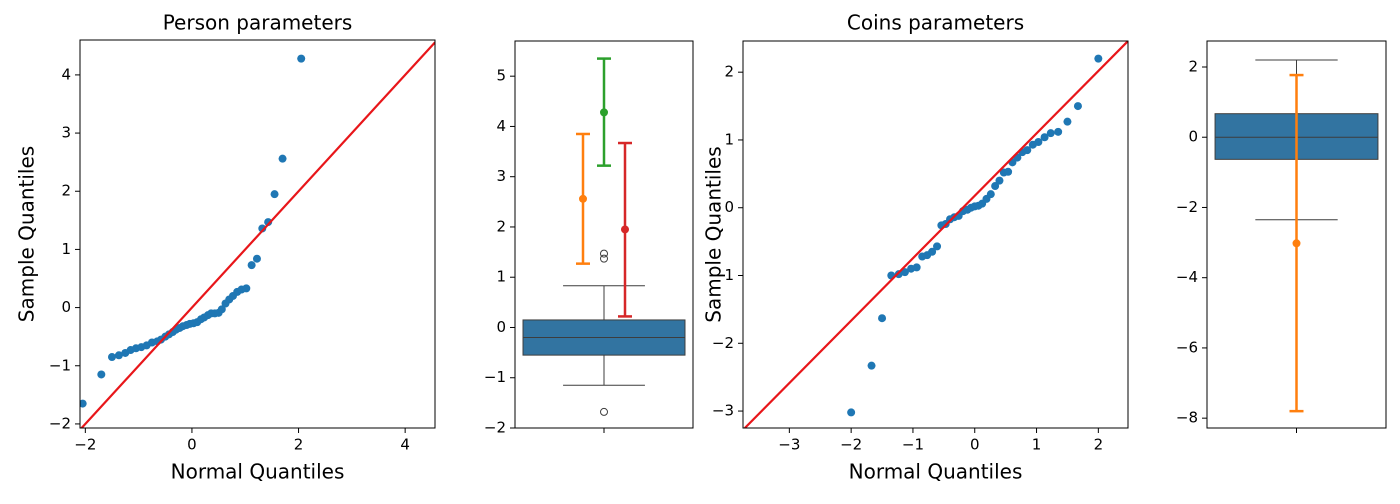 This screenshot has height=504, width=1400. I want to click on x-tick-label: 1, so click(1037, 445).